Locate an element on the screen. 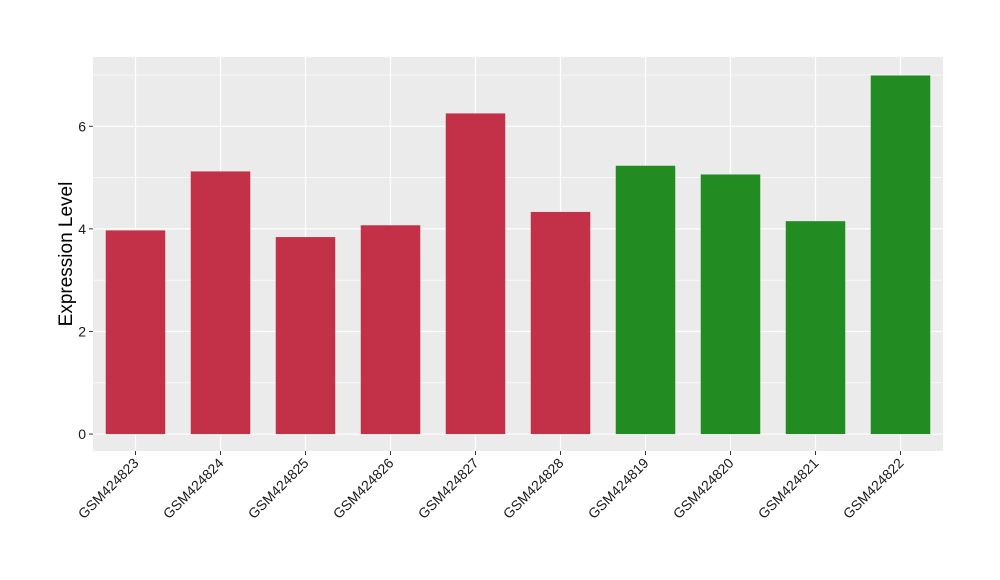 This screenshot has height=580, width=1000. x-tick-label: GSM424823 is located at coordinates (108, 488).